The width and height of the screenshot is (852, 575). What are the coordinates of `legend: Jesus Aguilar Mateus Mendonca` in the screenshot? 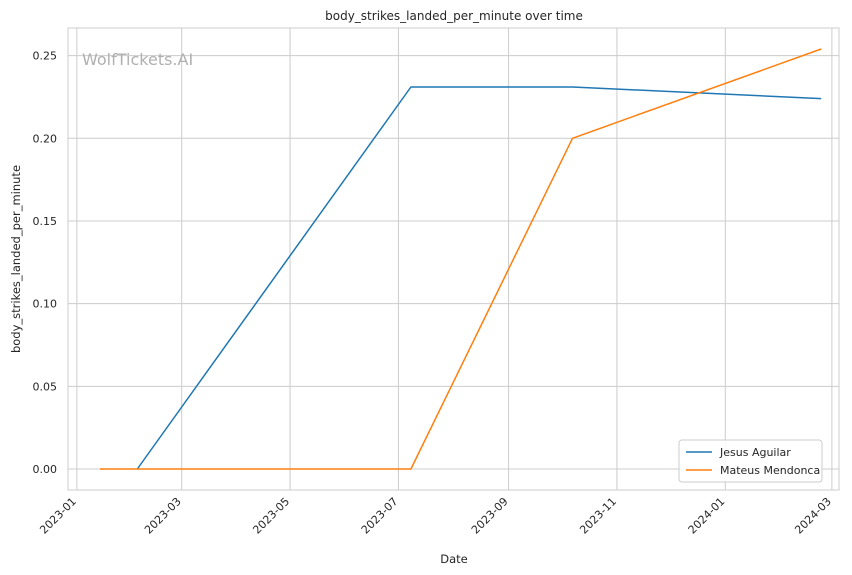 It's located at (750, 461).